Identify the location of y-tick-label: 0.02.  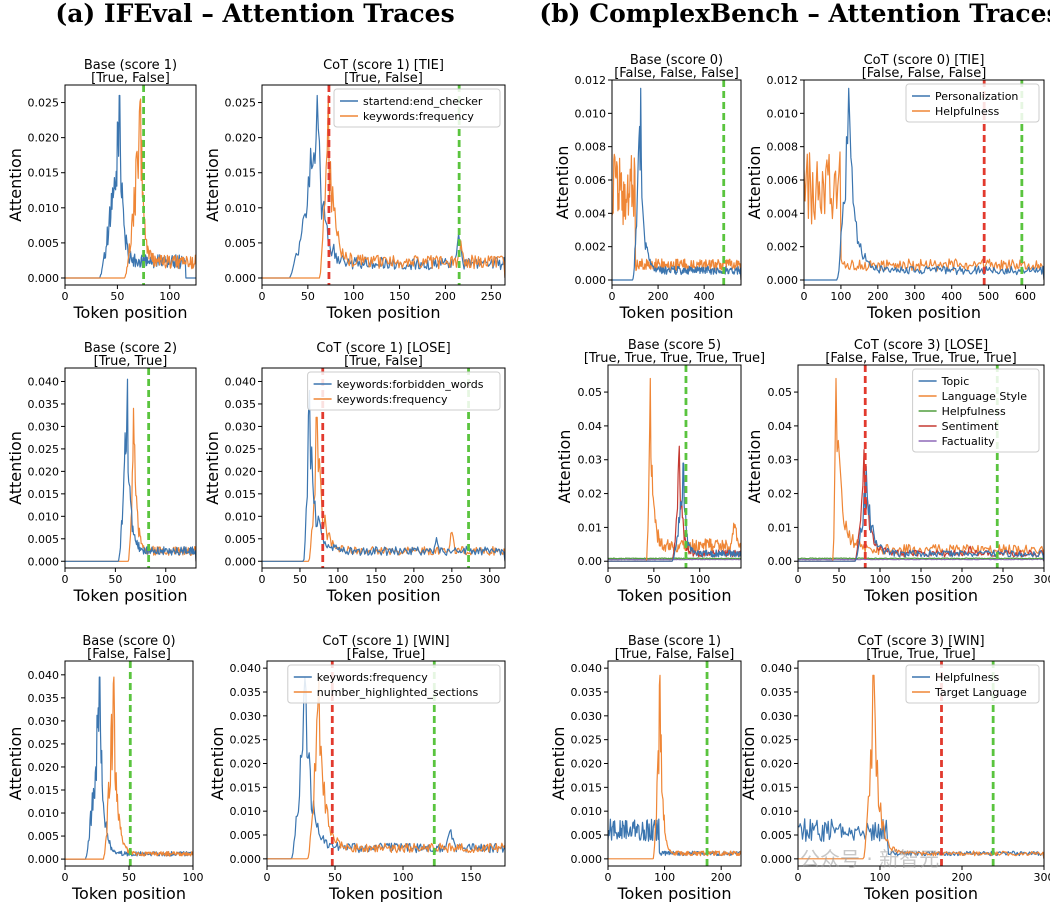
(590, 494).